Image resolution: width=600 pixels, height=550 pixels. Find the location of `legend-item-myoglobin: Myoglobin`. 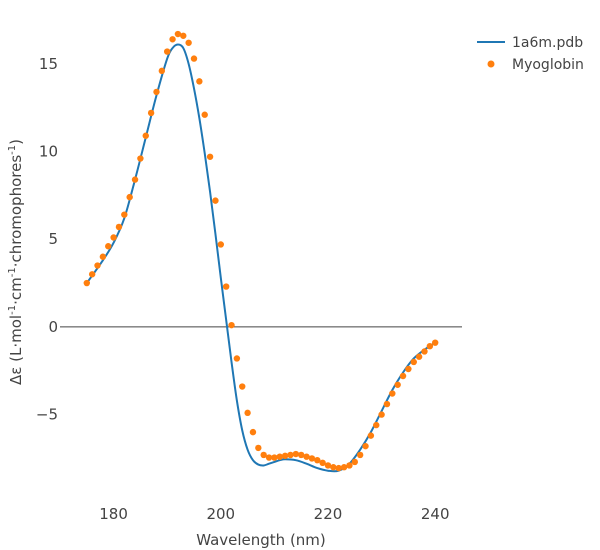

legend-item-myoglobin: Myoglobin is located at coordinates (535, 65).